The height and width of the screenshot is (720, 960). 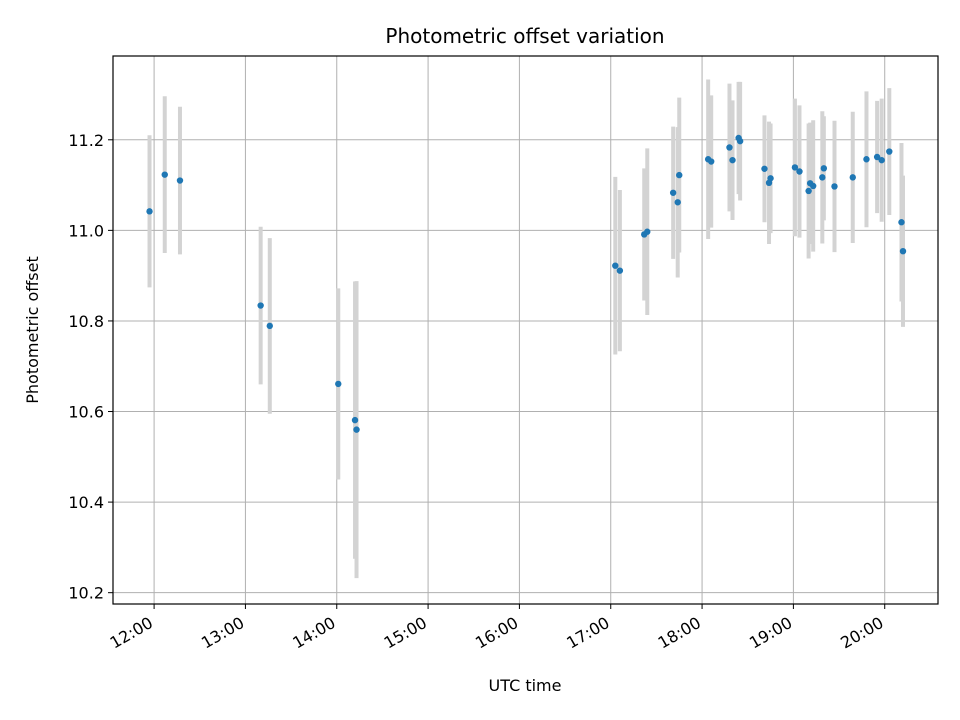 I want to click on y-tick-label: 10.2, so click(x=86, y=593).